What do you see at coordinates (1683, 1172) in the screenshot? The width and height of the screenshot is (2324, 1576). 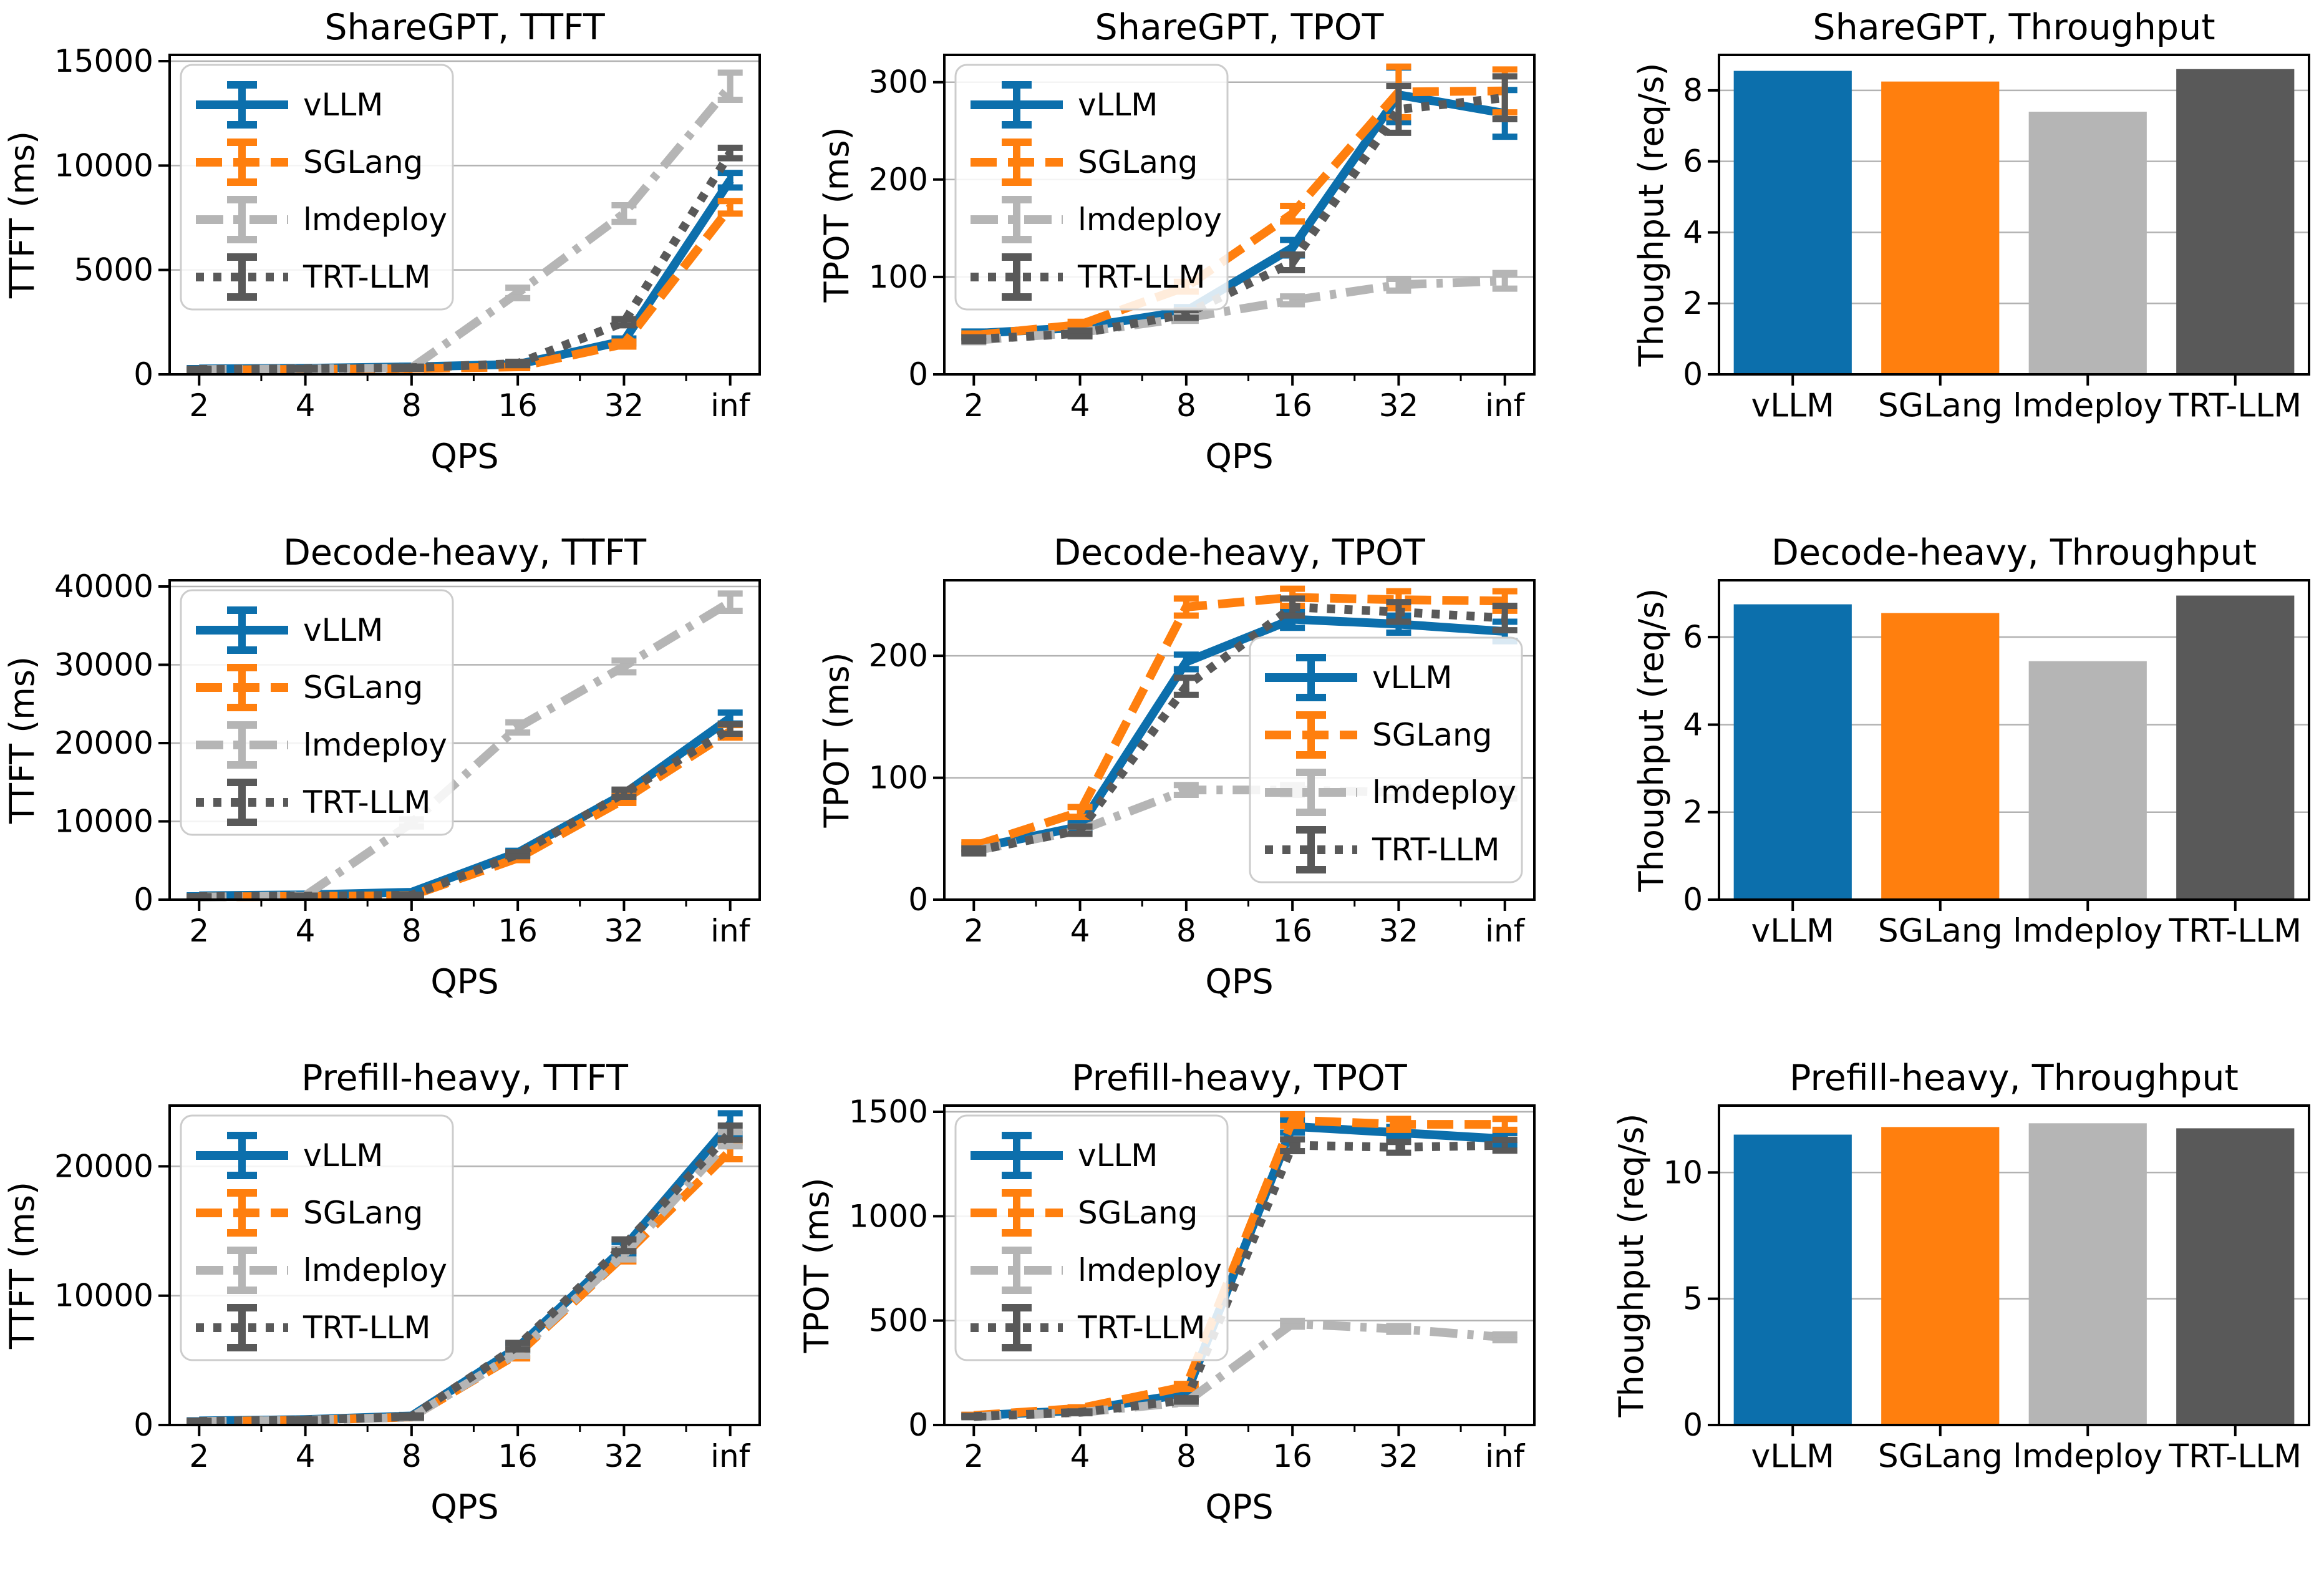 I see `y-tick-label: 10` at bounding box center [1683, 1172].